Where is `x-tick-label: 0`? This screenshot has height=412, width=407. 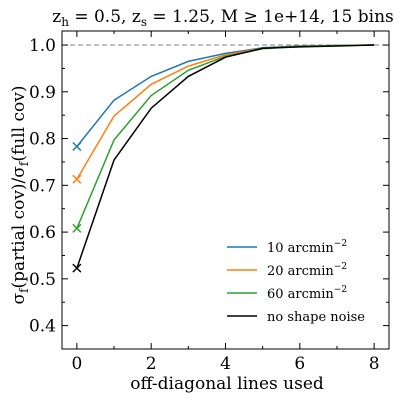 x-tick-label: 0 is located at coordinates (76, 364).